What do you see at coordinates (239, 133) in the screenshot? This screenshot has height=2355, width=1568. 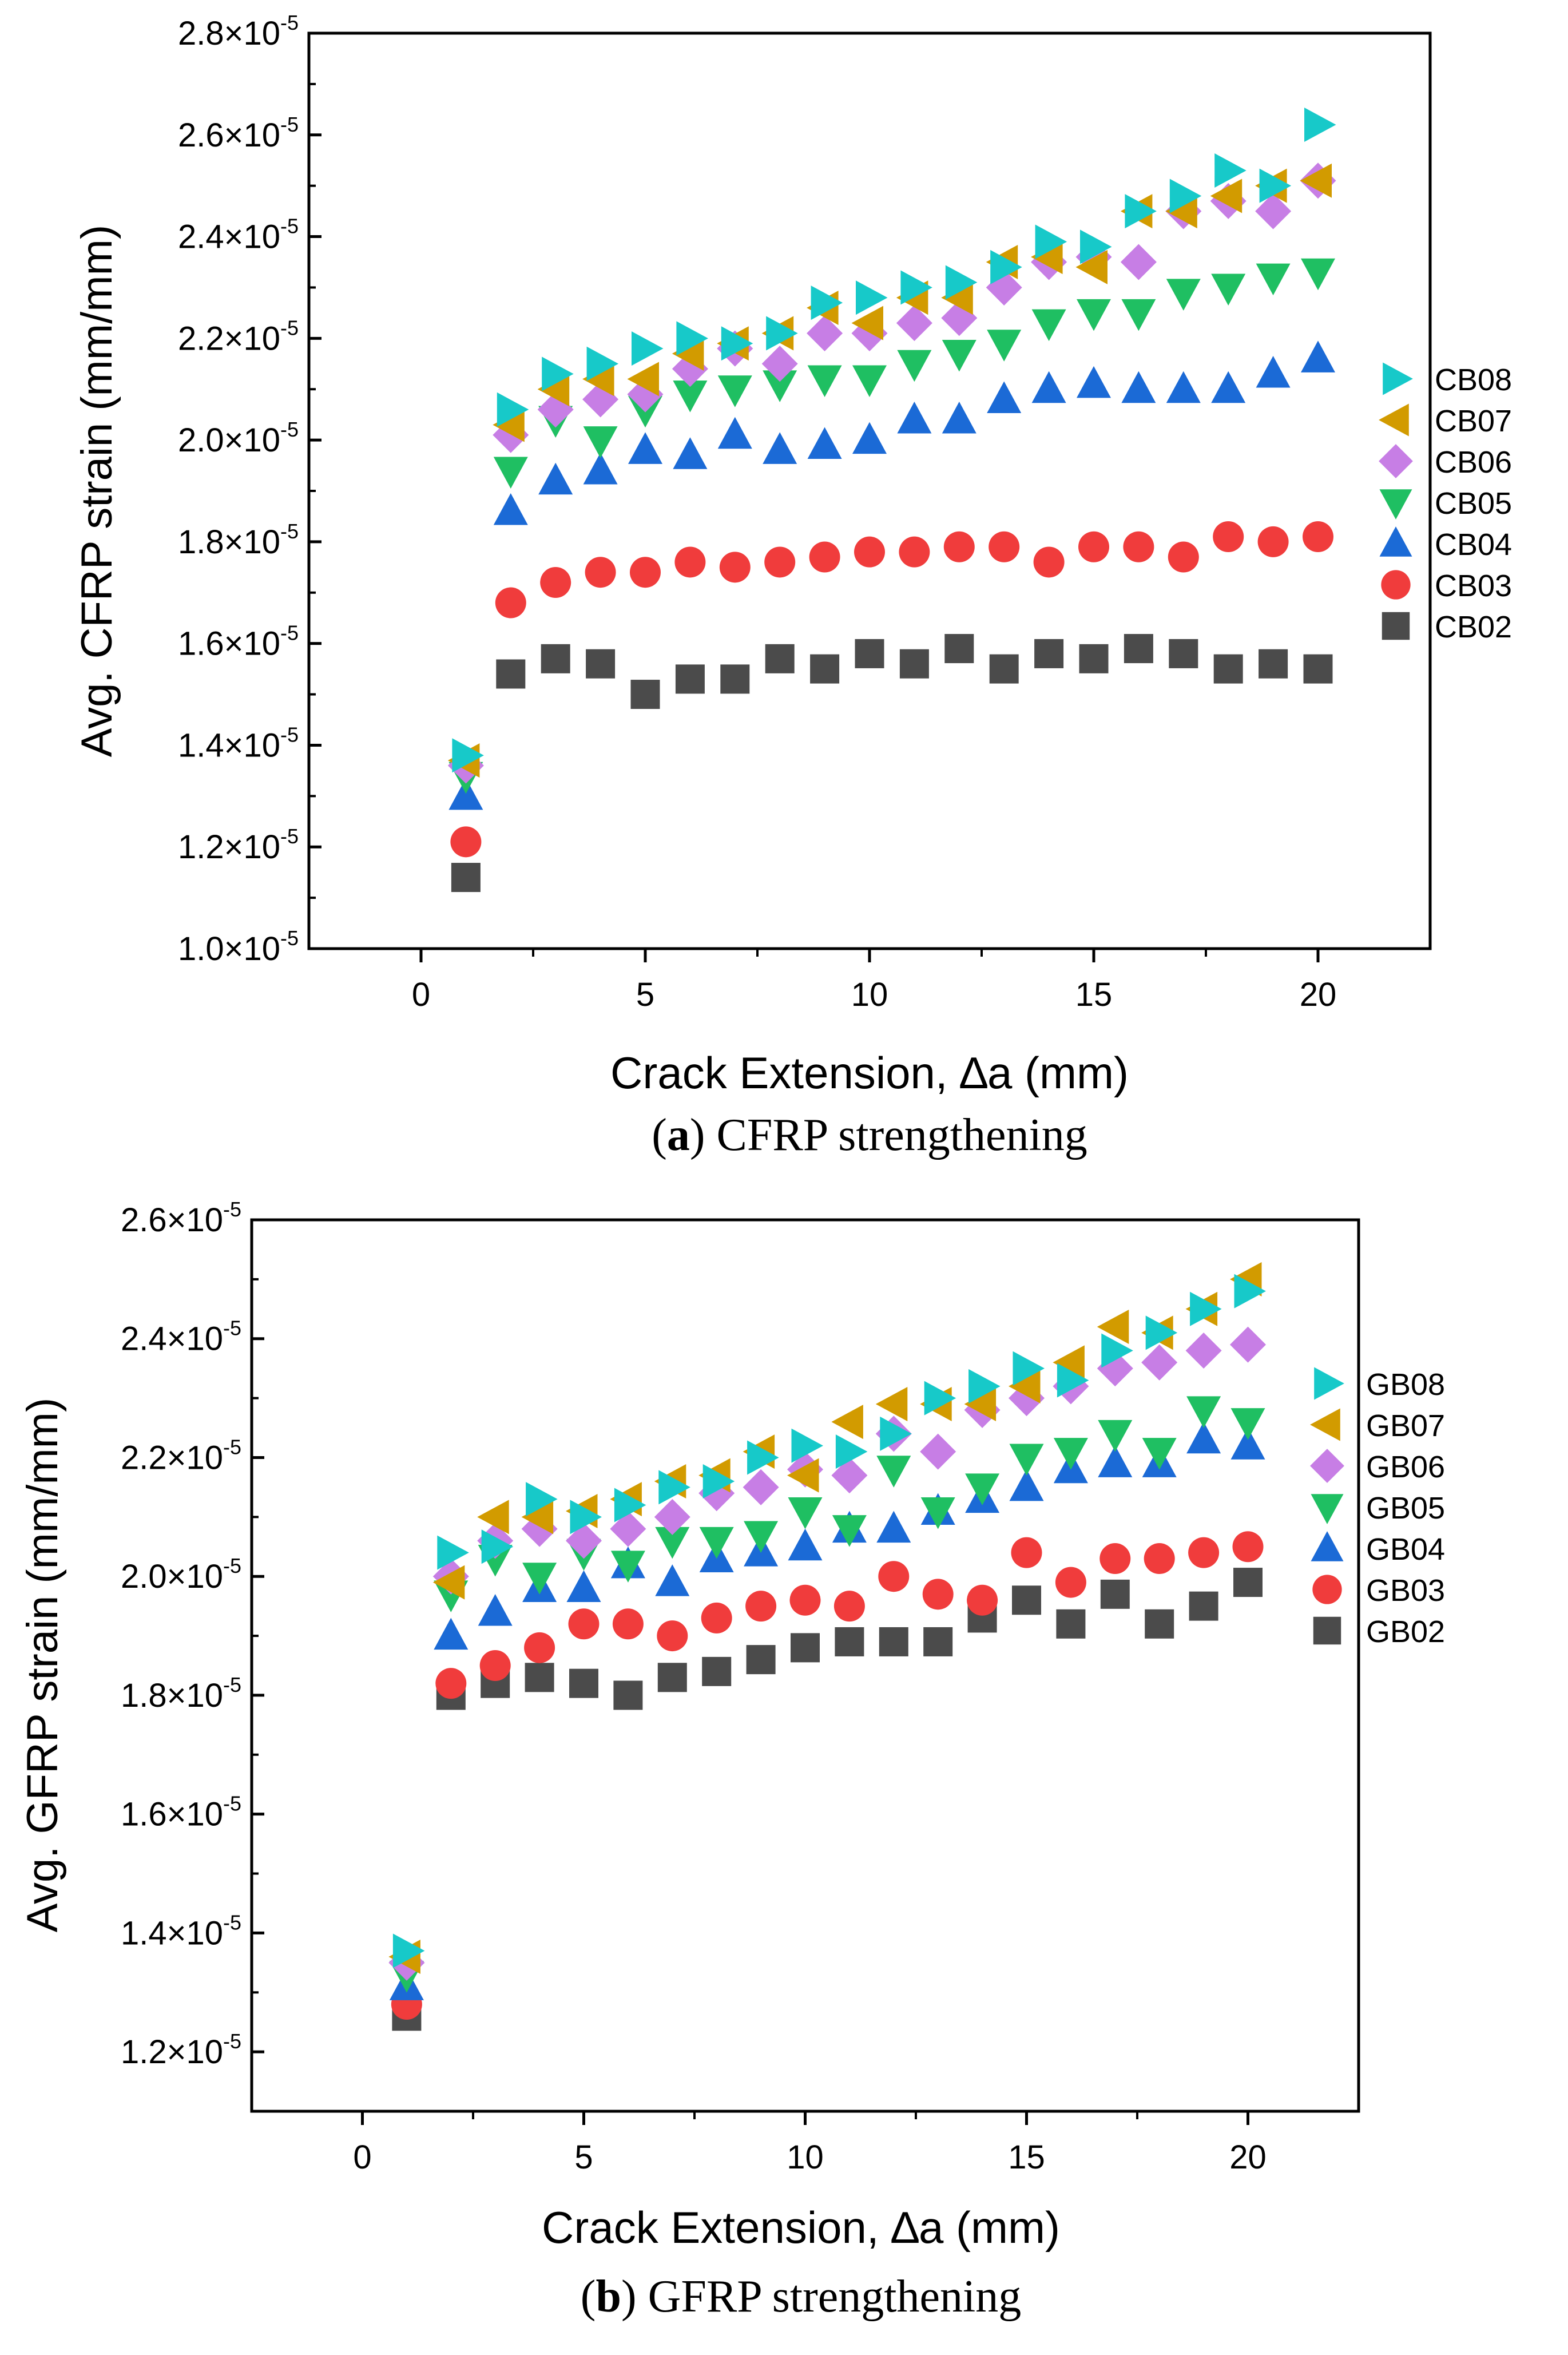 I see `y-tick-label: 2.6×10⁻⁵` at bounding box center [239, 133].